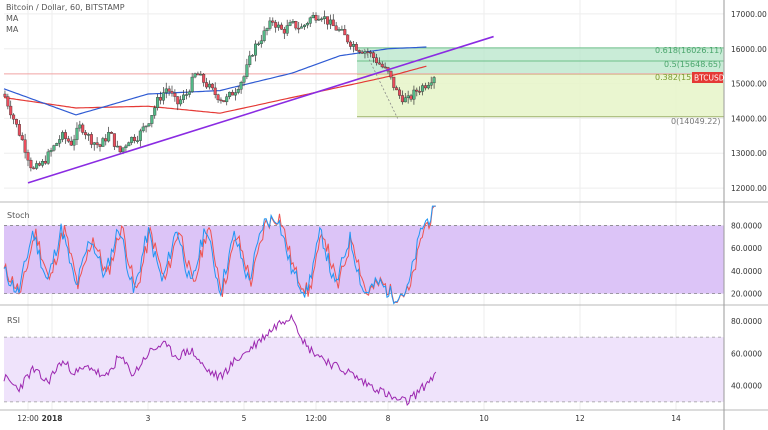 The width and height of the screenshot is (768, 430). What do you see at coordinates (749, 188) in the screenshot?
I see `price-y-tick-label: 12000.00` at bounding box center [749, 188].